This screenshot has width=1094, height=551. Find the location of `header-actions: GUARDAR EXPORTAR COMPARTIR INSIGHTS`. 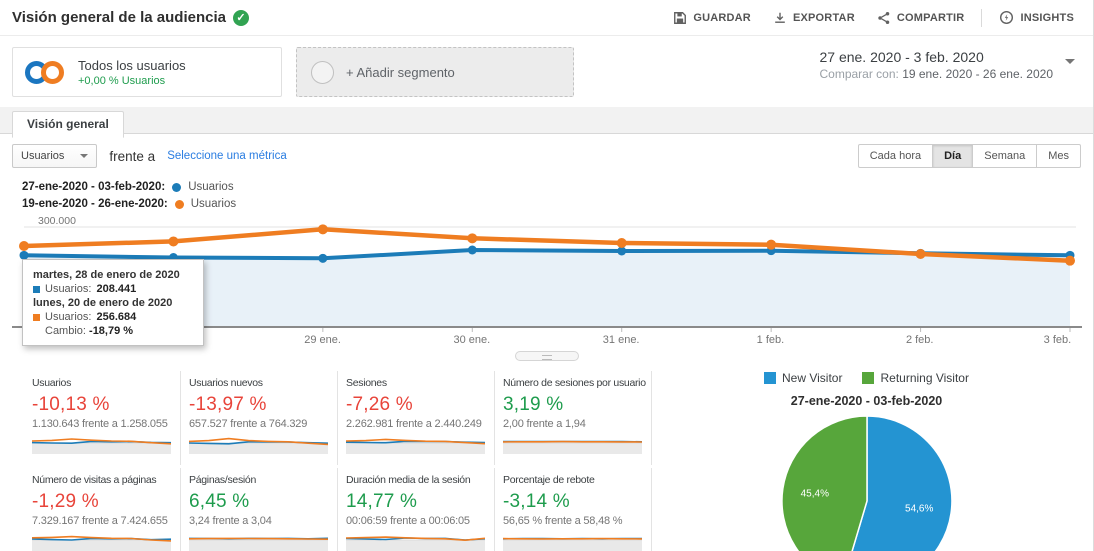

header-actions: GUARDAR EXPORTAR COMPARTIR INSIGHTS is located at coordinates (873, 17).